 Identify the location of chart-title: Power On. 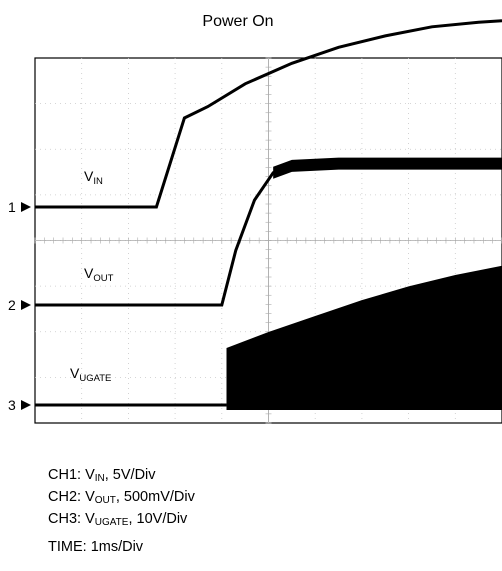
(237, 21).